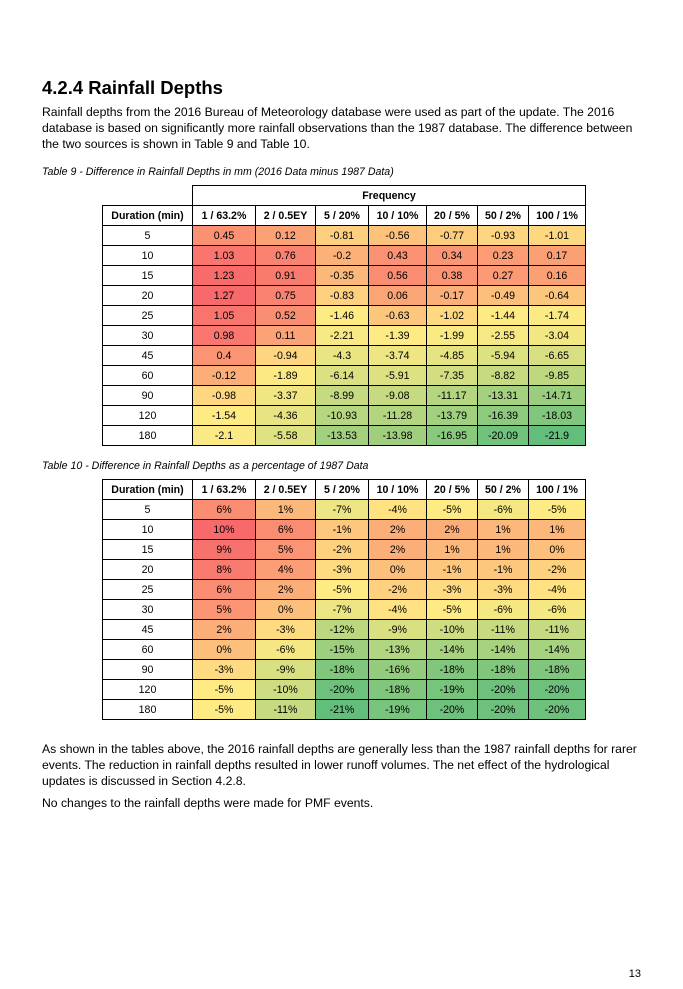 Image resolution: width=683 pixels, height=989 pixels. I want to click on value-cell: -1.02, so click(452, 315).